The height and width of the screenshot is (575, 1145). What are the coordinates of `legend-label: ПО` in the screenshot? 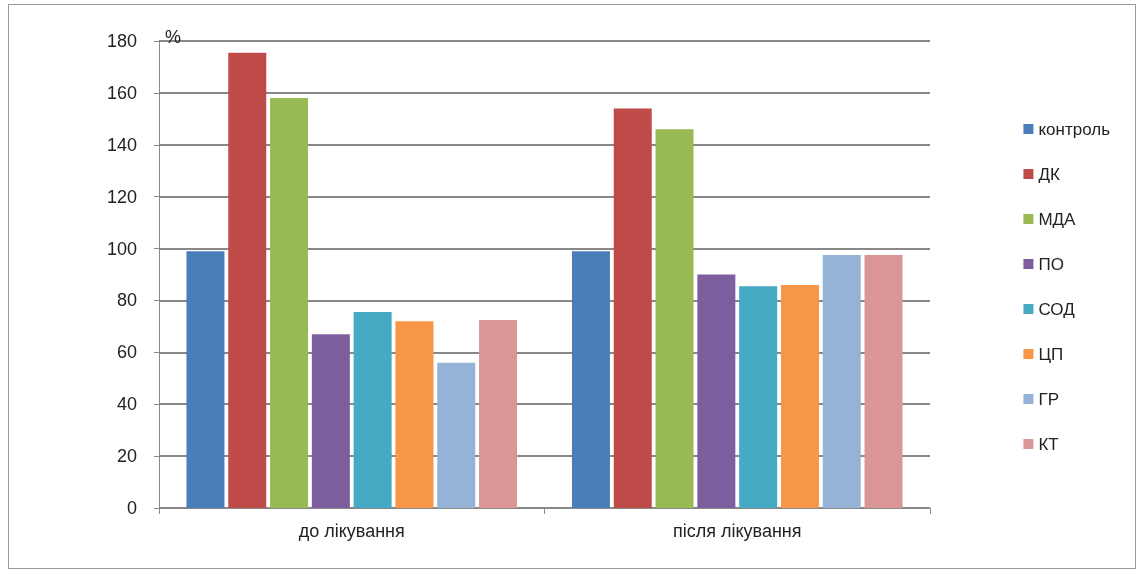 It's located at (1051, 264).